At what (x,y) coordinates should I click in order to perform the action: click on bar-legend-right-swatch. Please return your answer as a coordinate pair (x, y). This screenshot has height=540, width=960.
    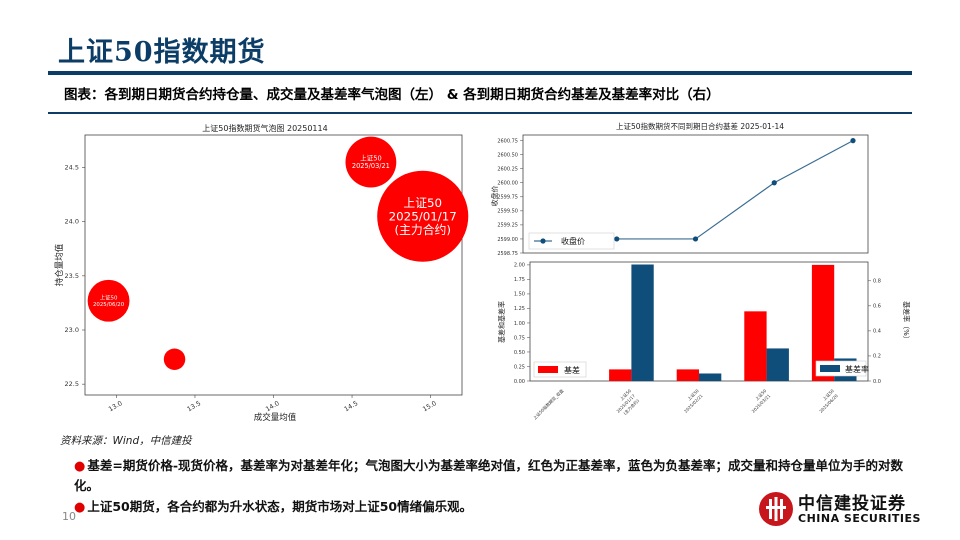
    Looking at the image, I should click on (830, 368).